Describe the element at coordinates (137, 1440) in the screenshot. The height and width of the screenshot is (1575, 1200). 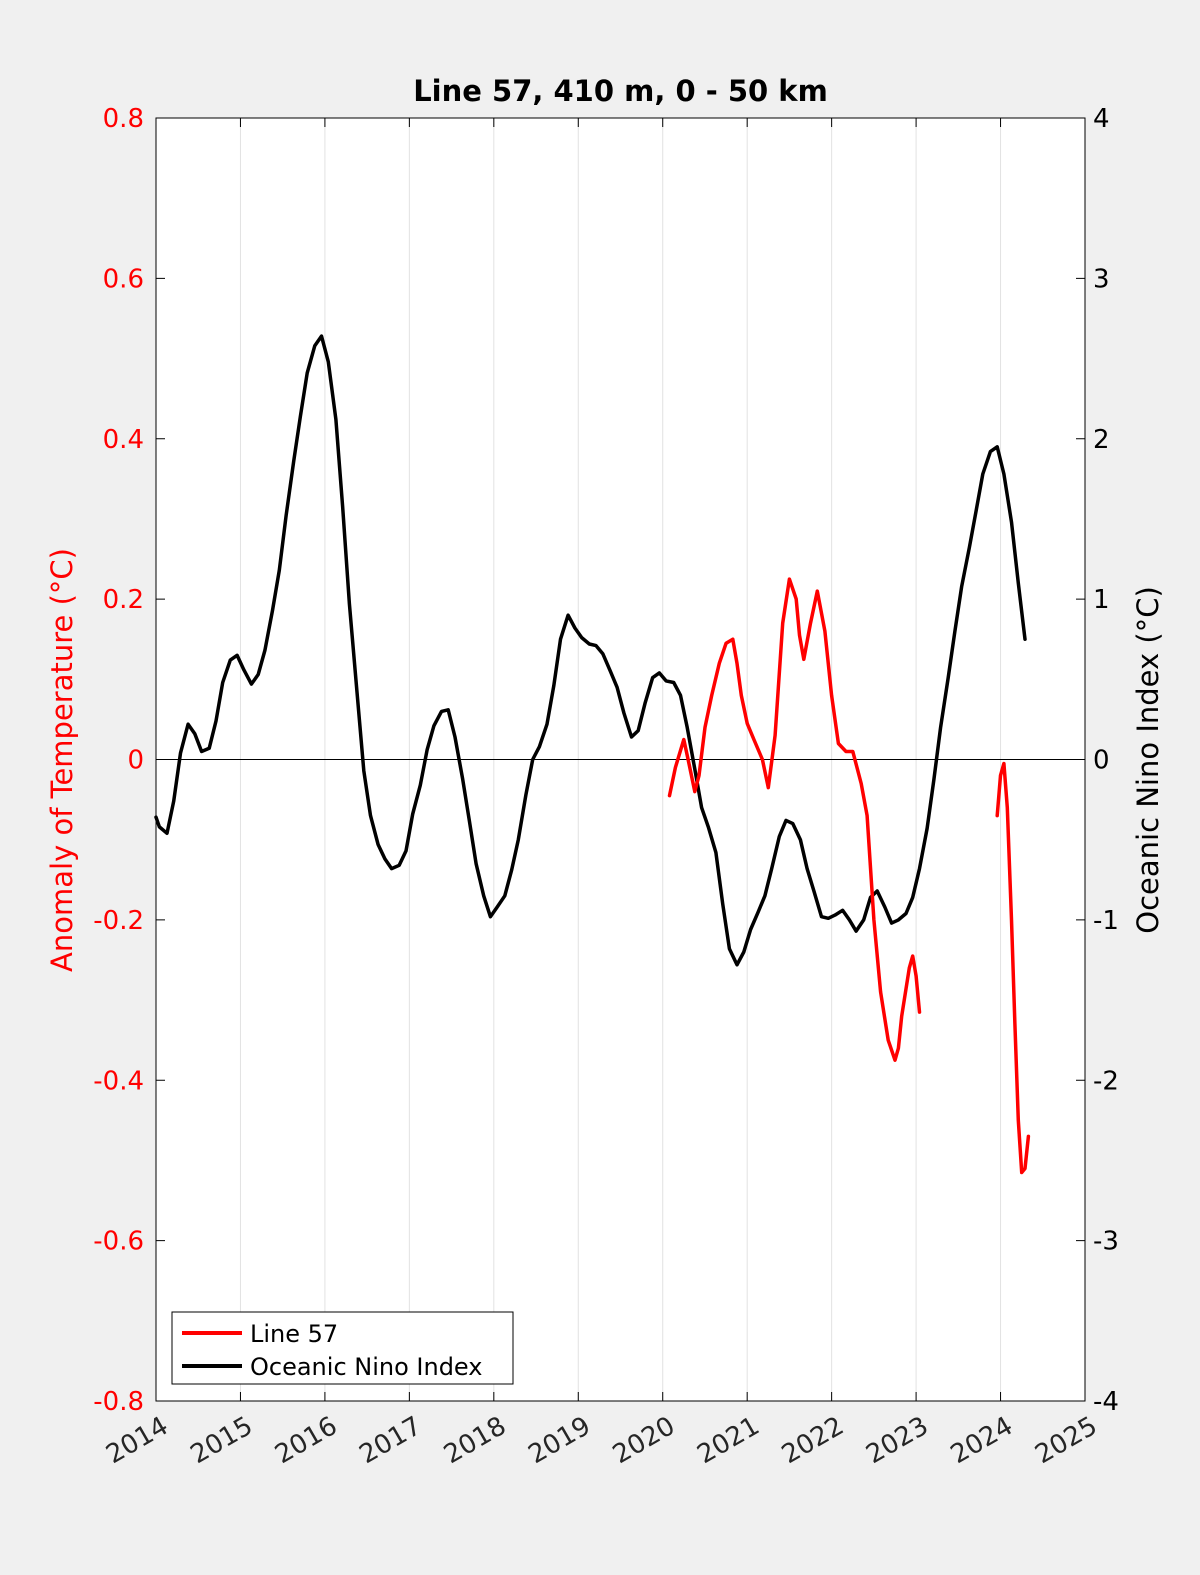
I see `x-tick-label-2014: 2014` at that location.